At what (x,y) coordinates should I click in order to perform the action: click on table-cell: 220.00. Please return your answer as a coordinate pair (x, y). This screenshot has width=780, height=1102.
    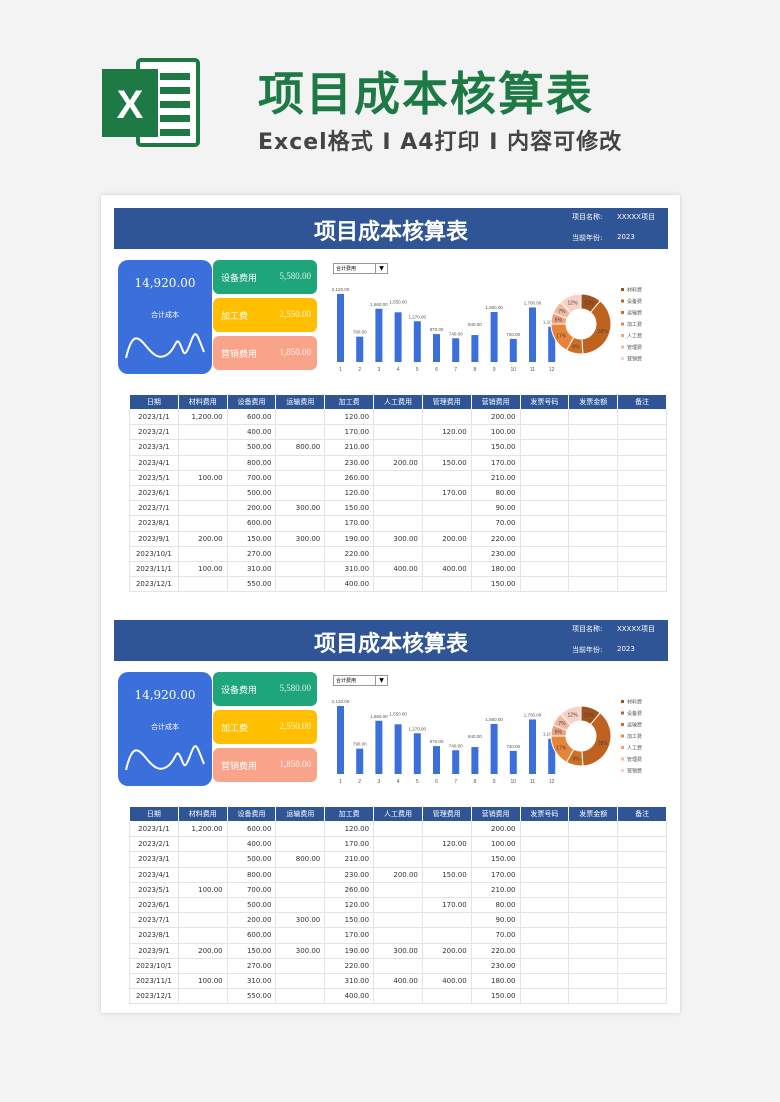
    Looking at the image, I should click on (349, 965).